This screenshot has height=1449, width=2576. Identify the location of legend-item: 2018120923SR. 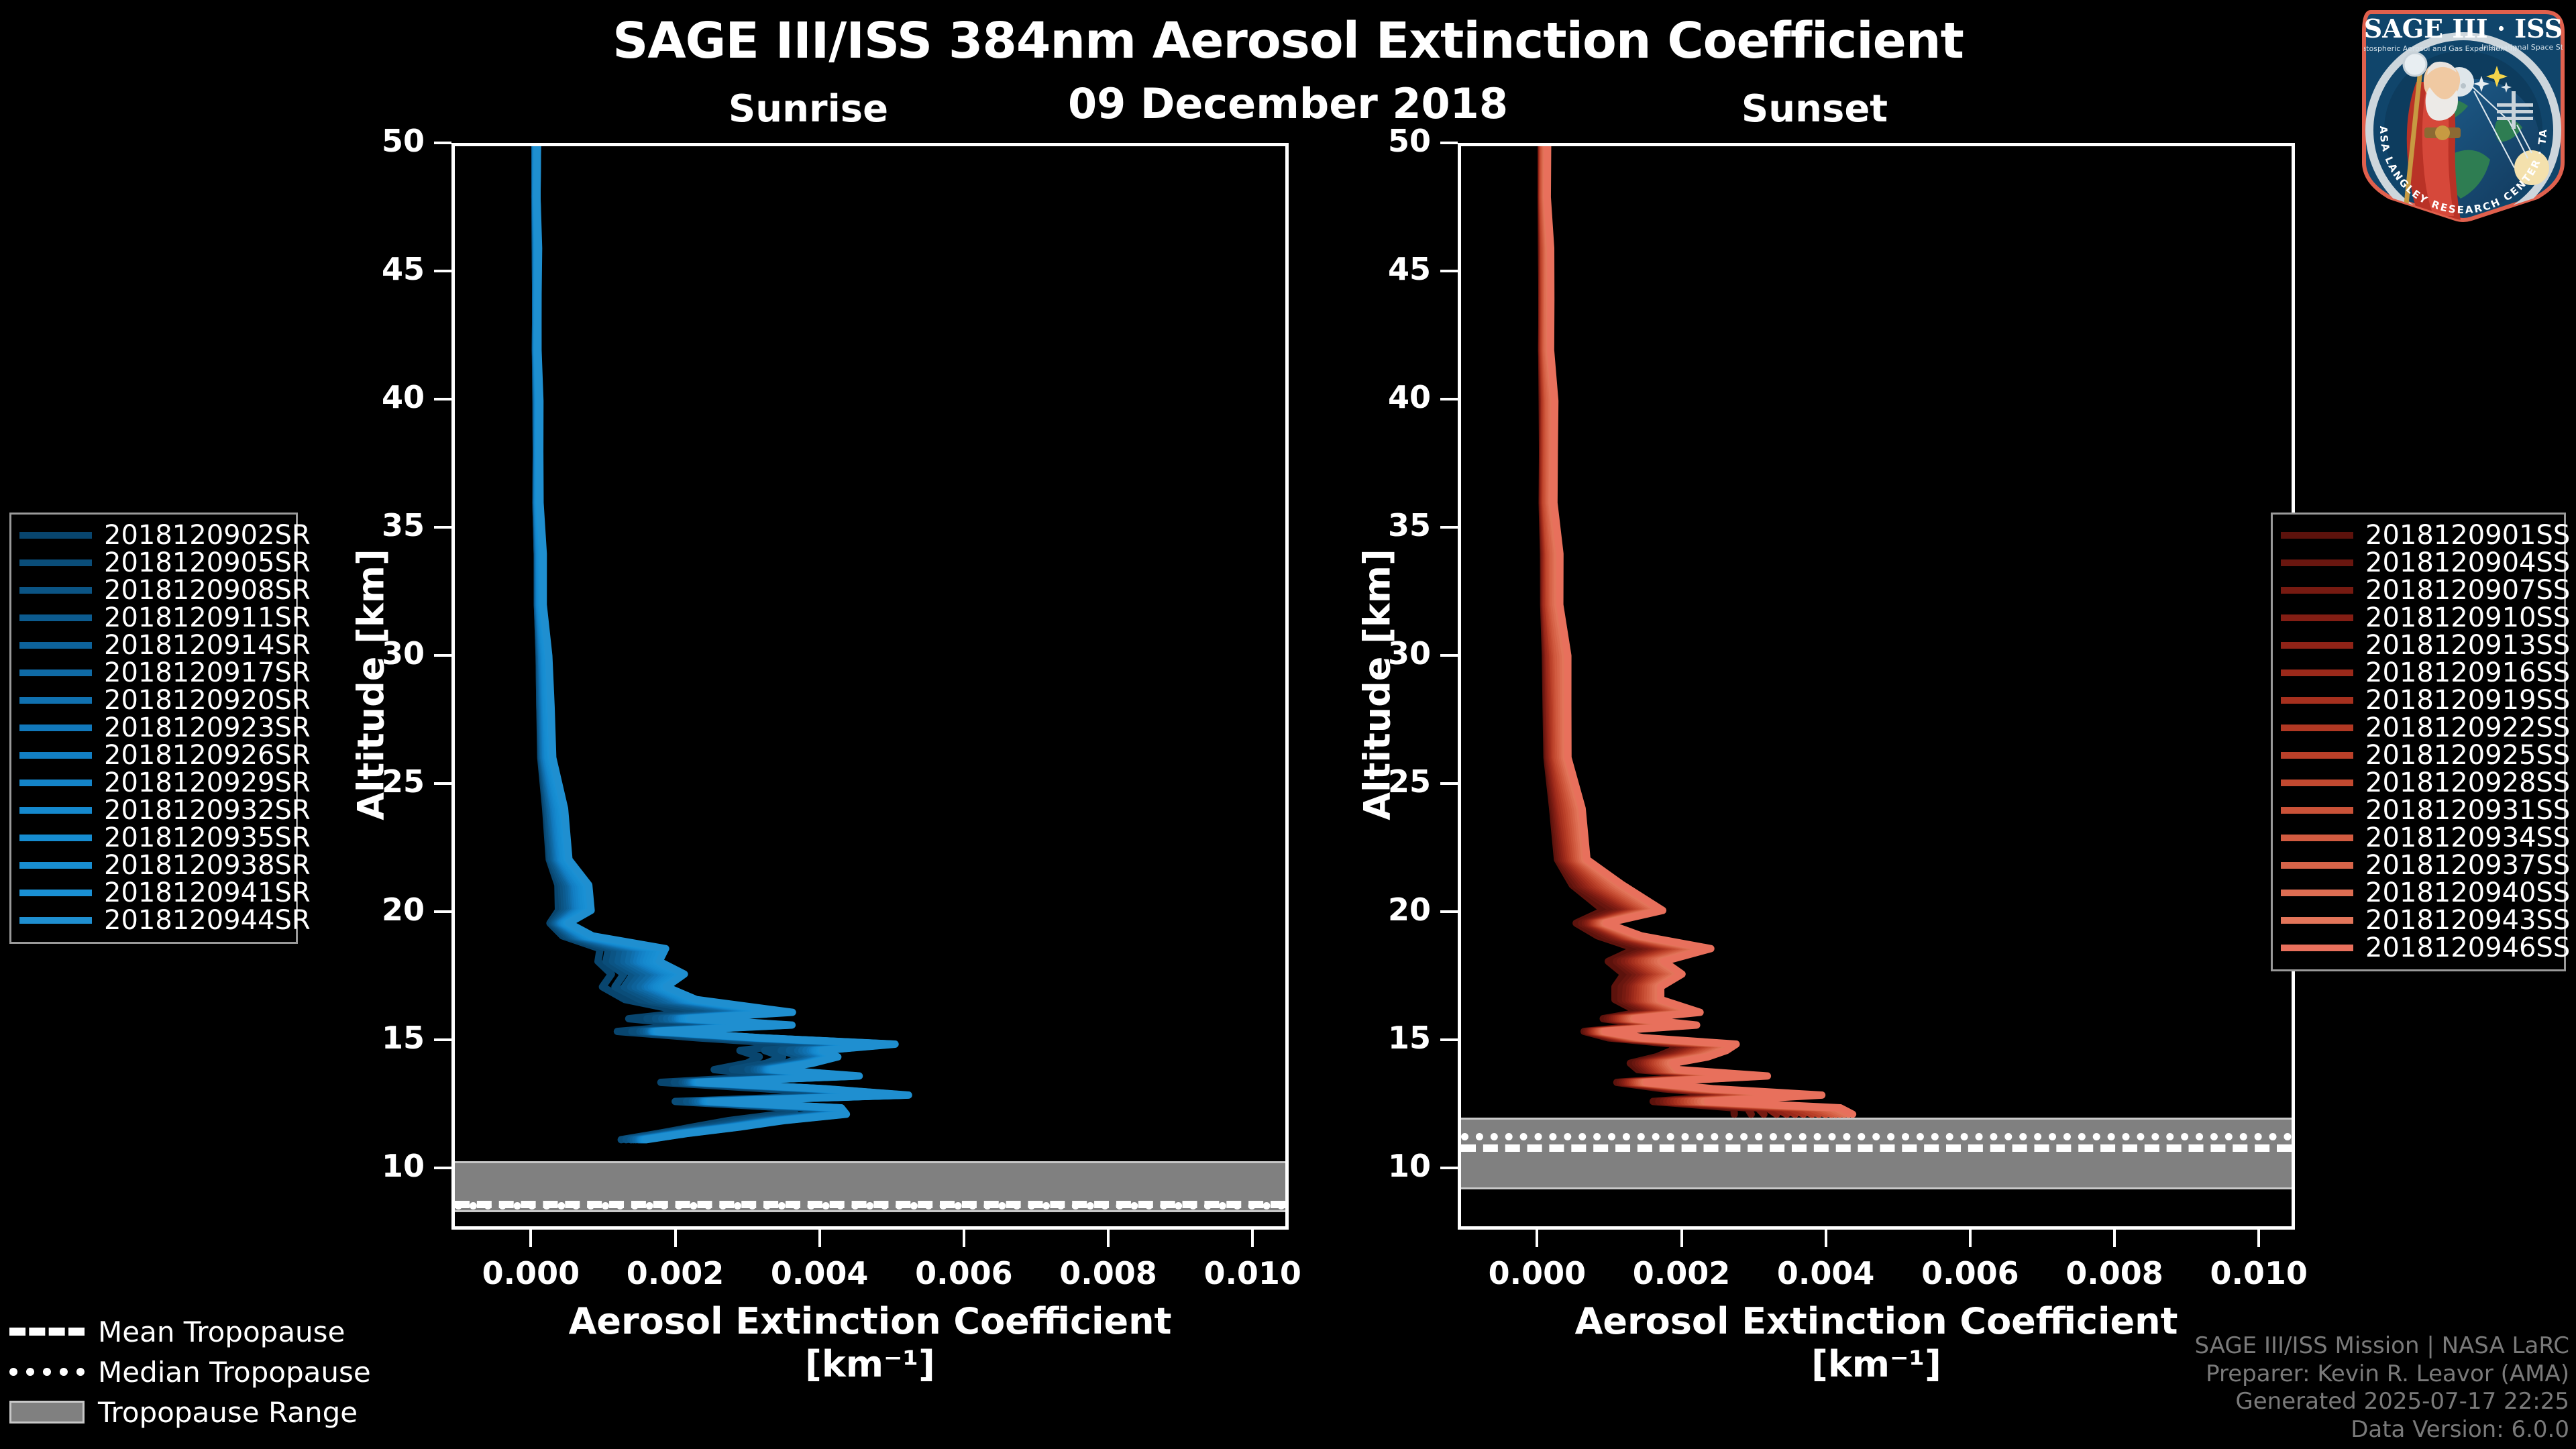
(165, 727).